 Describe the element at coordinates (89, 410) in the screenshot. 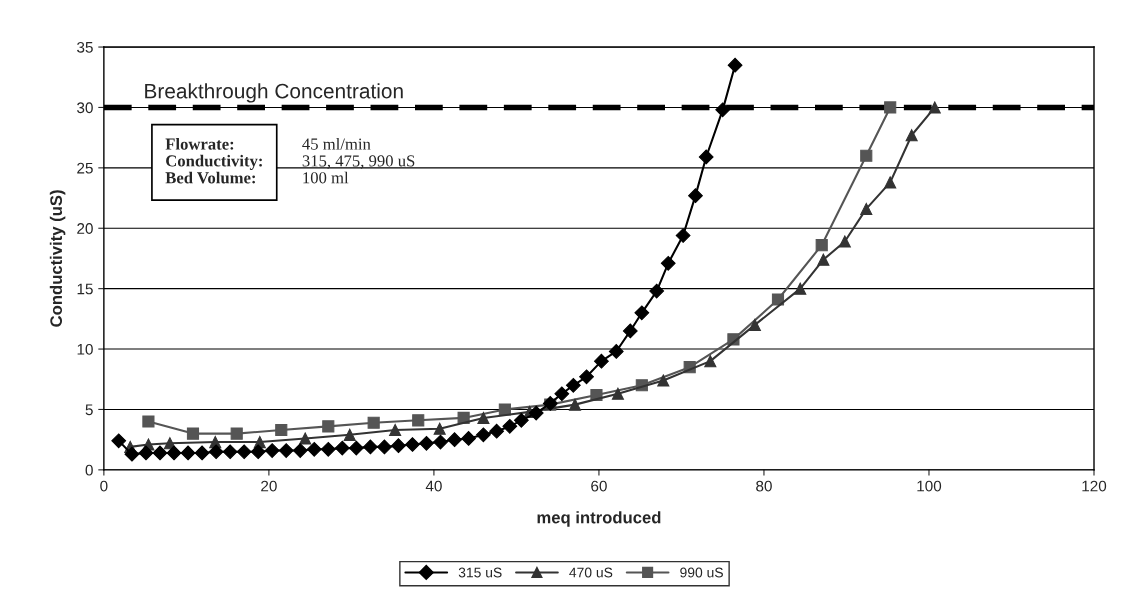

I see `y-tick-label: 5` at that location.